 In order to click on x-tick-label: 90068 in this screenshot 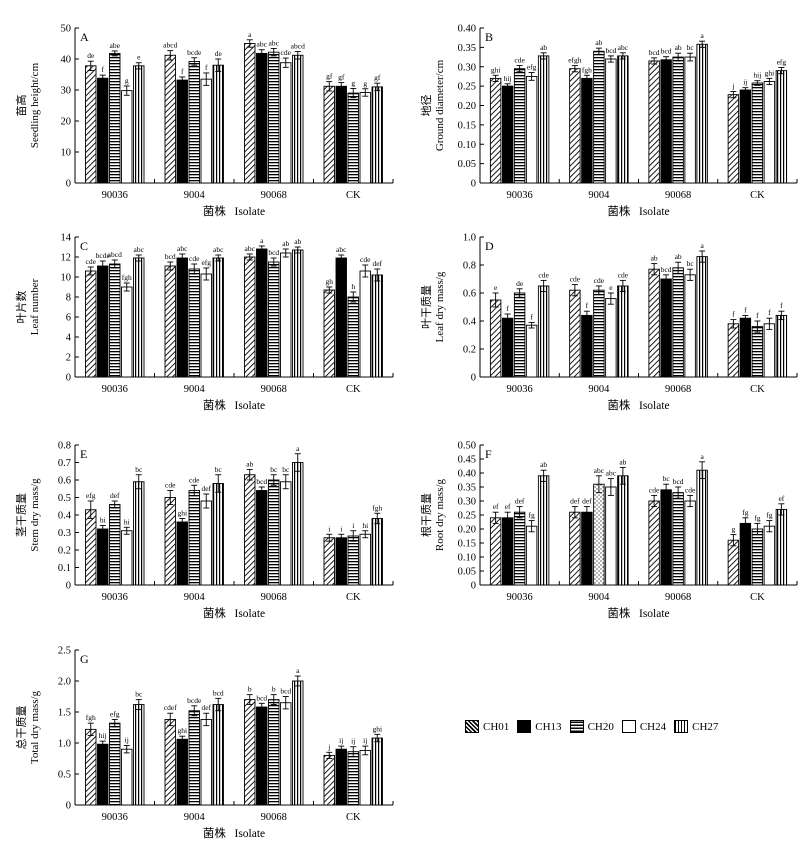, I will do `click(678, 195)`.